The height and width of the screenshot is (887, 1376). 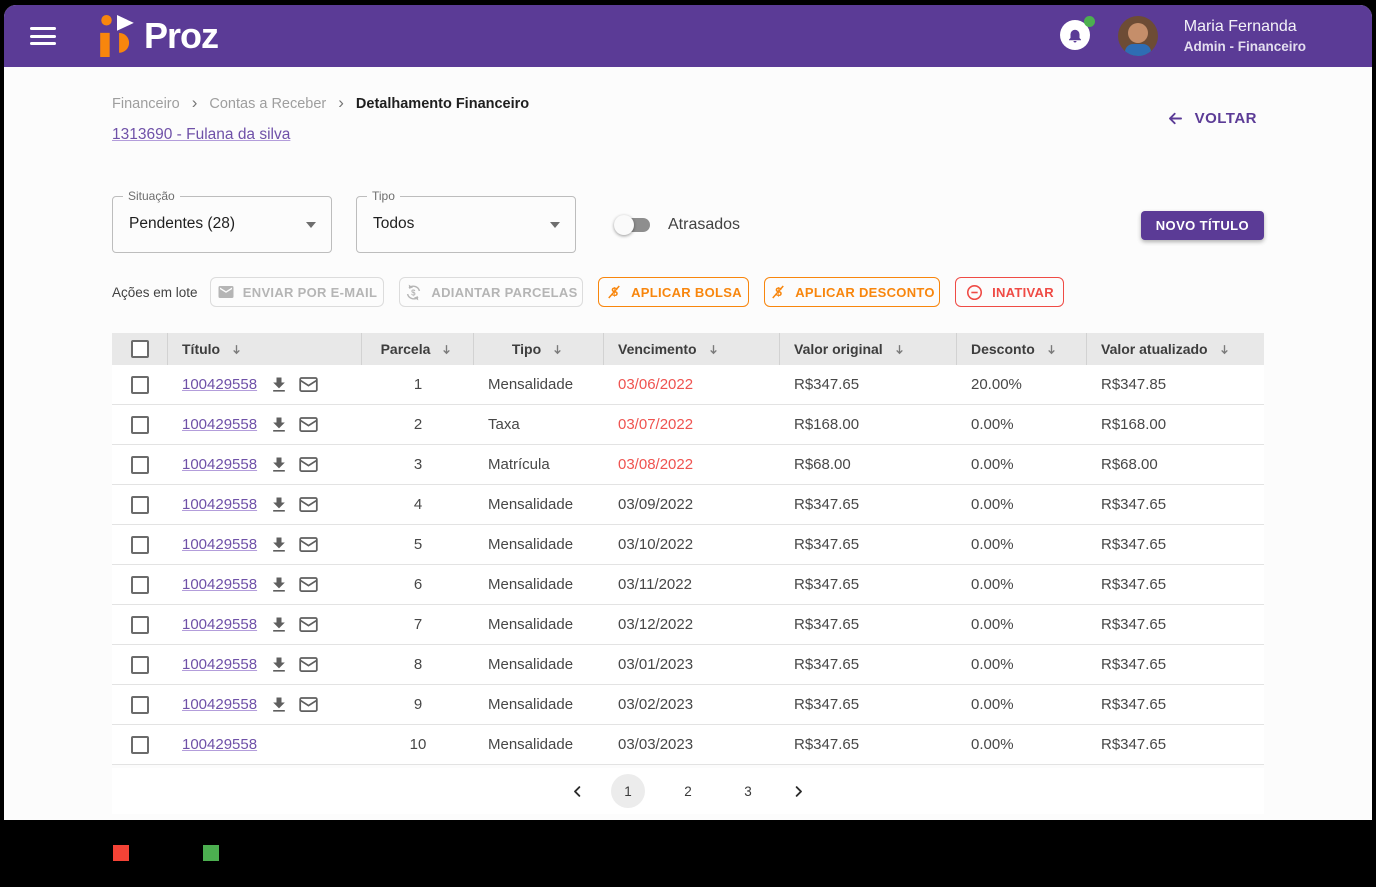 What do you see at coordinates (1202, 225) in the screenshot?
I see `novo-titulo-button: NOVO TÍTULO` at bounding box center [1202, 225].